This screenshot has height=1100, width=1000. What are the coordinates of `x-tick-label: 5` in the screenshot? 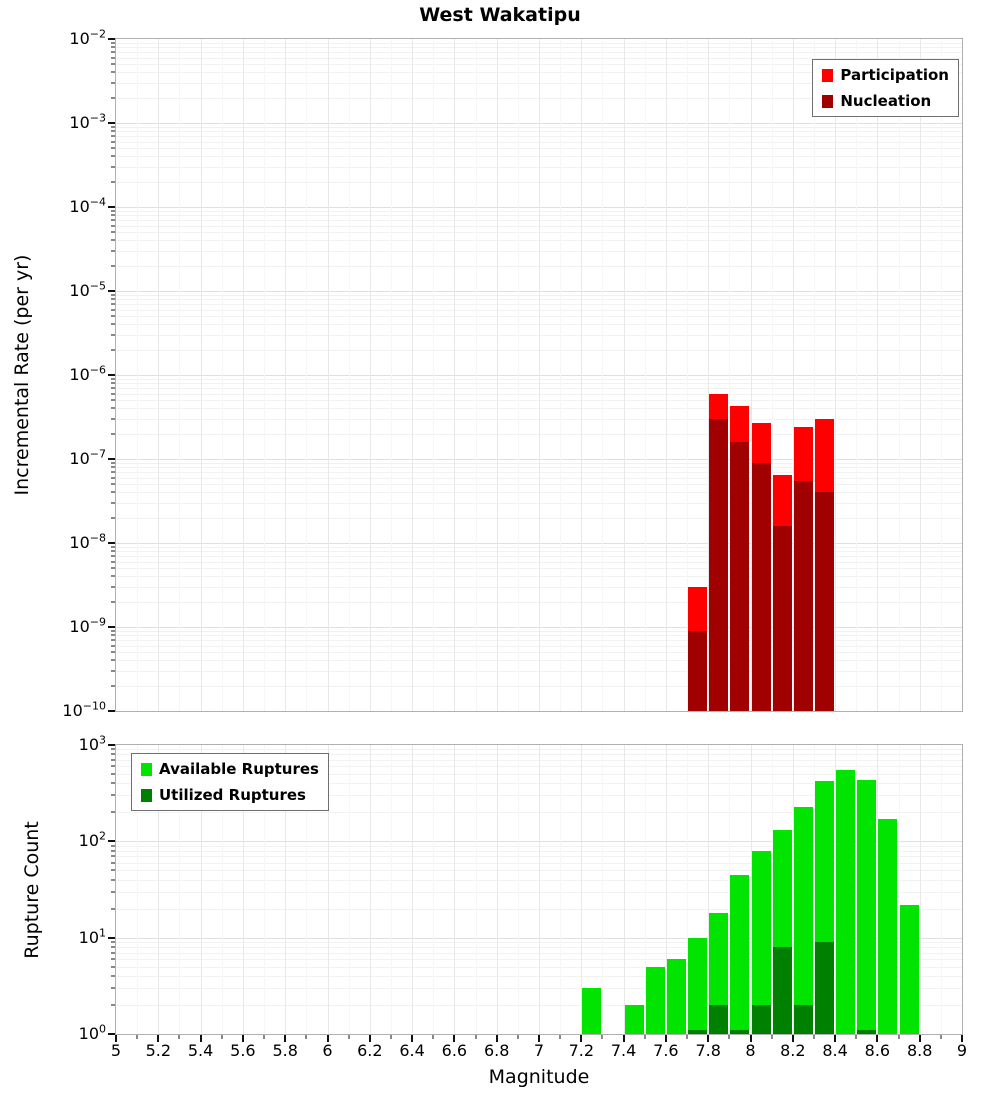 It's located at (116, 1050).